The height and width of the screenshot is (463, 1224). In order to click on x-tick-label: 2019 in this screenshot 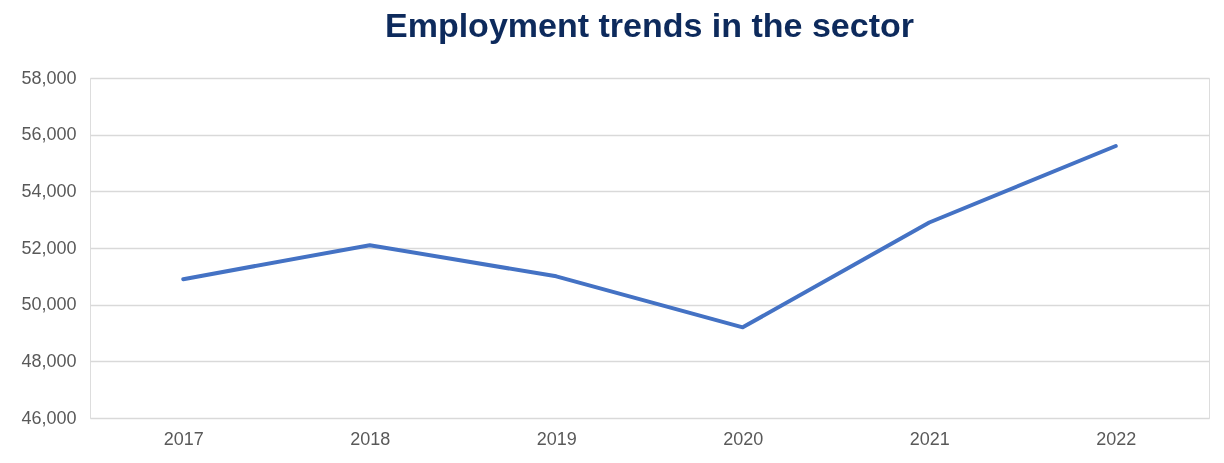, I will do `click(556, 438)`.